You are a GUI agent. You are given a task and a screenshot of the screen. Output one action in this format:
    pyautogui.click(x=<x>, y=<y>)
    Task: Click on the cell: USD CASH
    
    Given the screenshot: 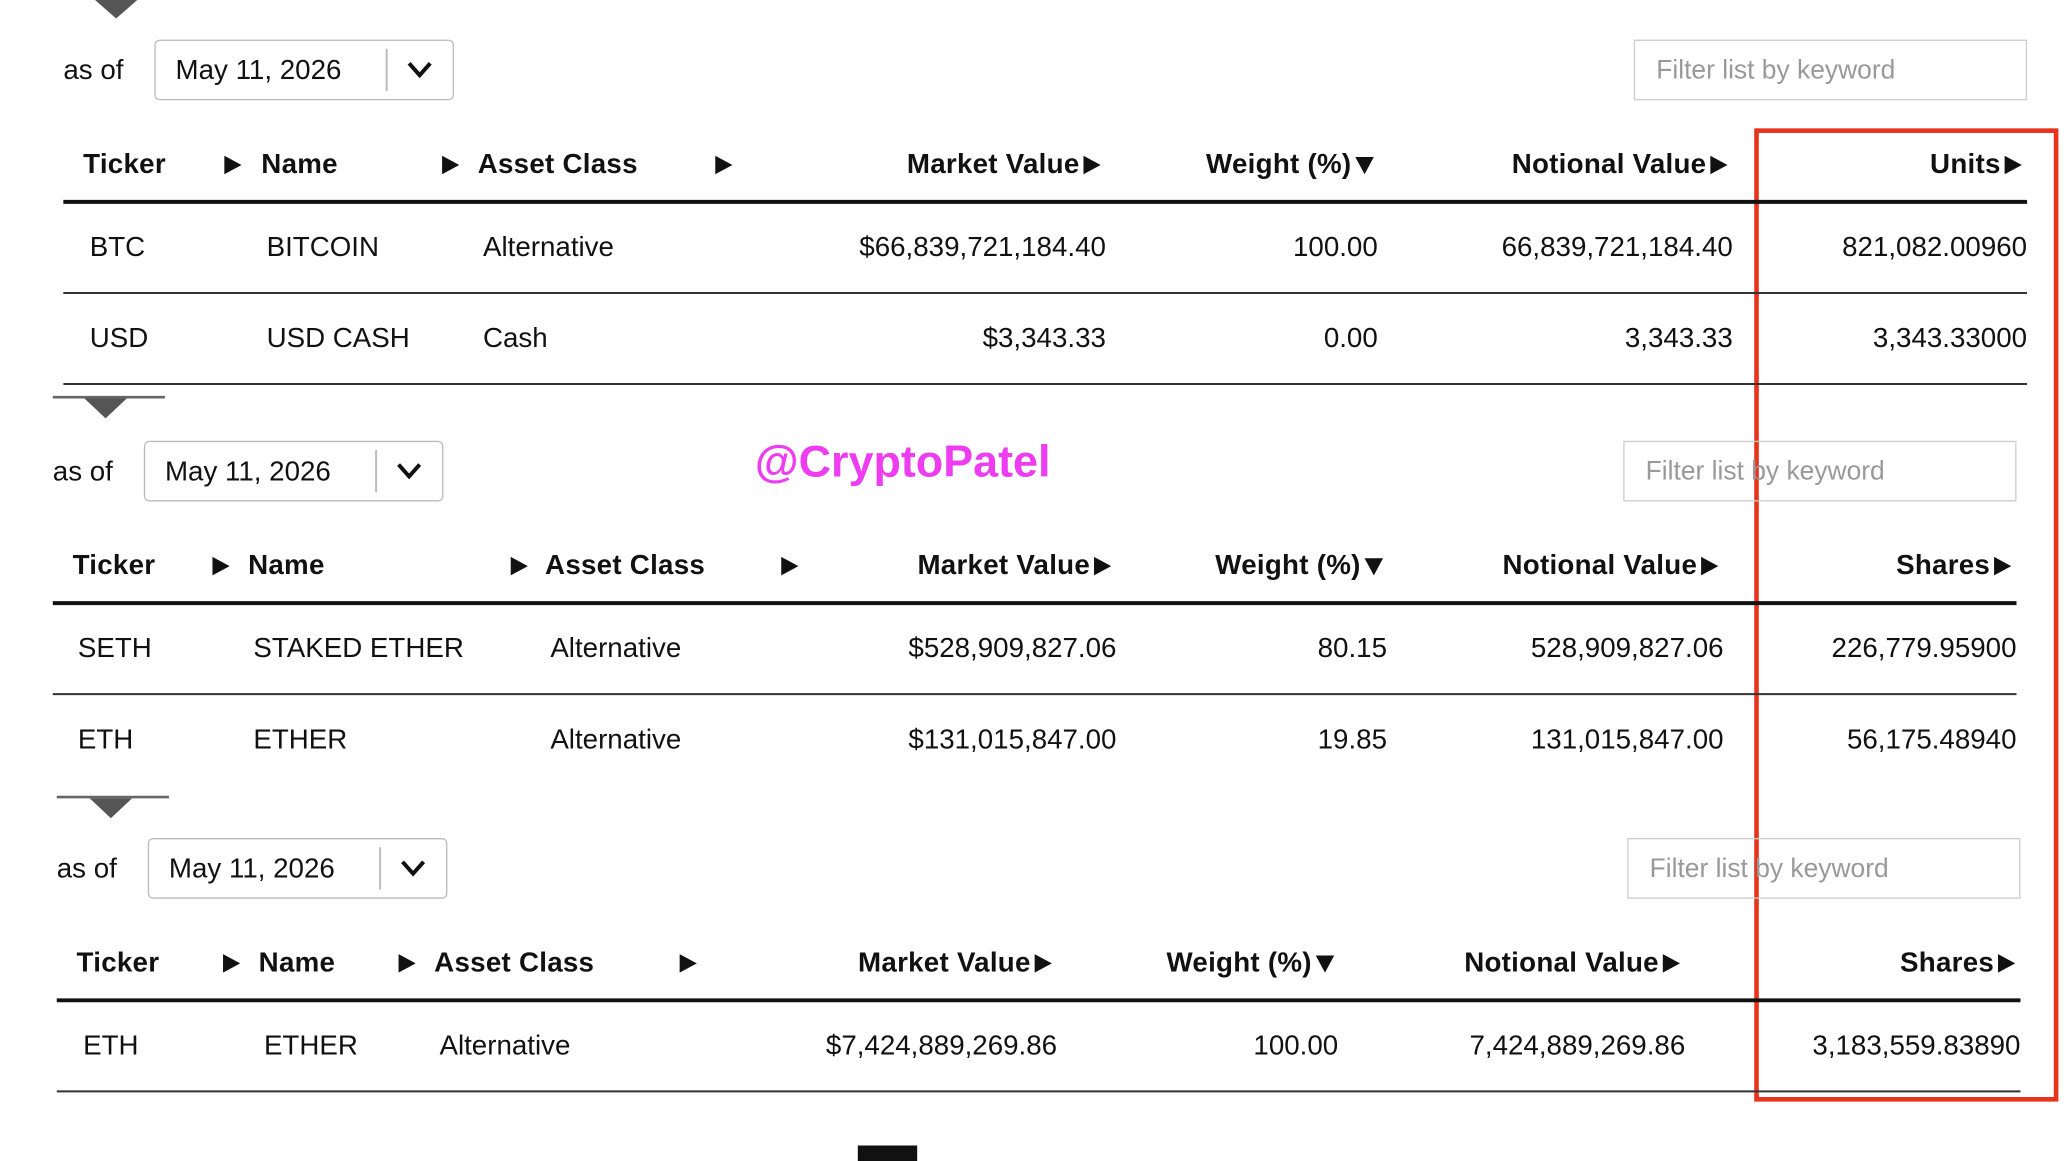 What is the action you would take?
    pyautogui.click(x=338, y=338)
    